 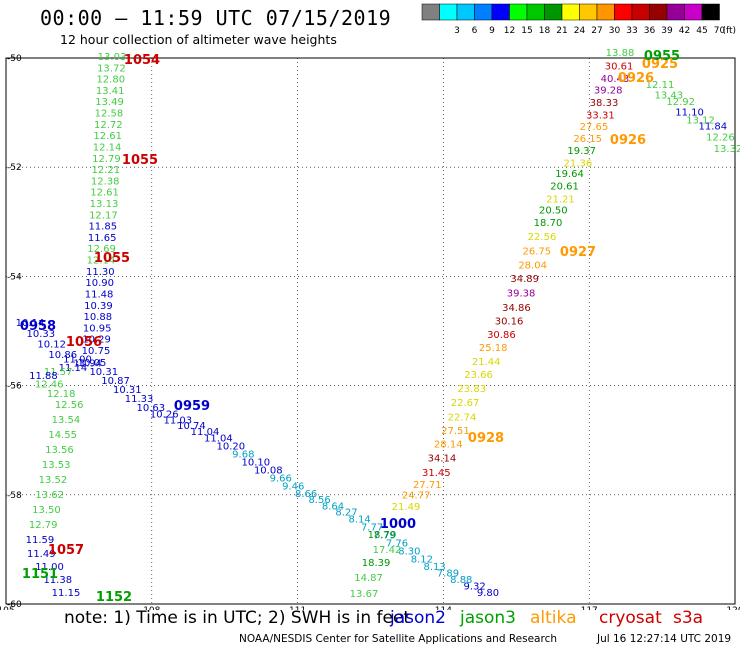 What do you see at coordinates (41, 334) in the screenshot?
I see `swh-value-label: 10.33` at bounding box center [41, 334].